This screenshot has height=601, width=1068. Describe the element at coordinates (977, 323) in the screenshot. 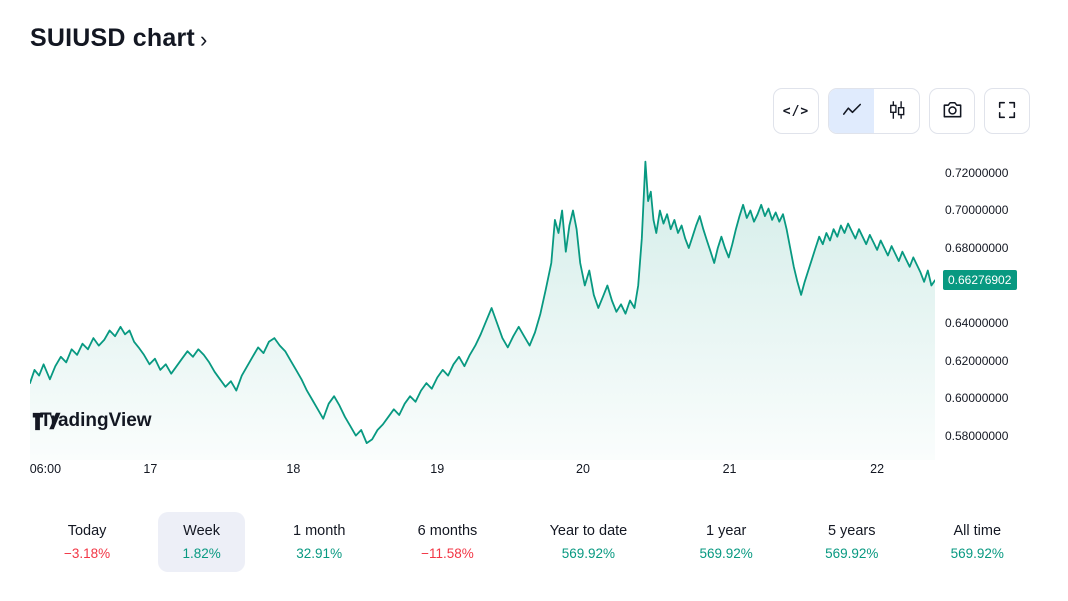

I see `price-tick: 0.64000000` at that location.